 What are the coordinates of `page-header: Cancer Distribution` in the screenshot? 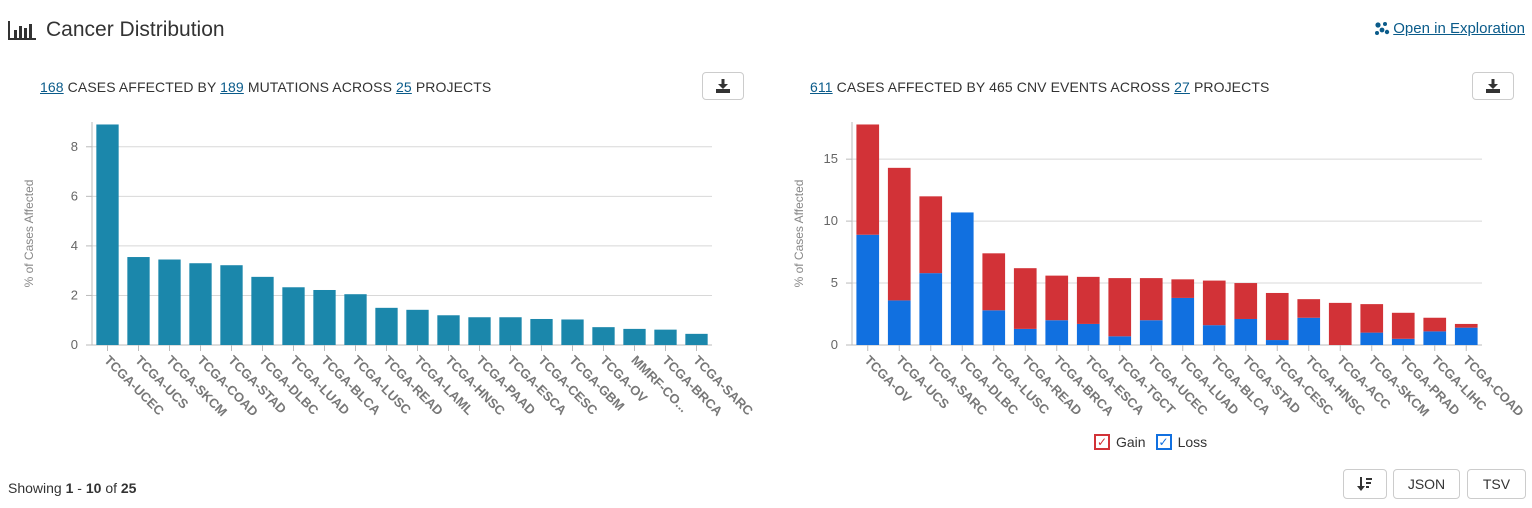 It's located at (116, 30).